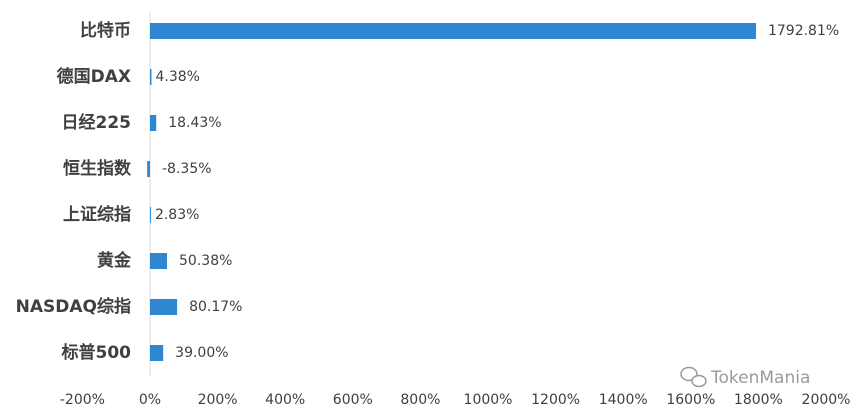  Describe the element at coordinates (555, 400) in the screenshot. I see `x-tick-label: 1200%` at that location.